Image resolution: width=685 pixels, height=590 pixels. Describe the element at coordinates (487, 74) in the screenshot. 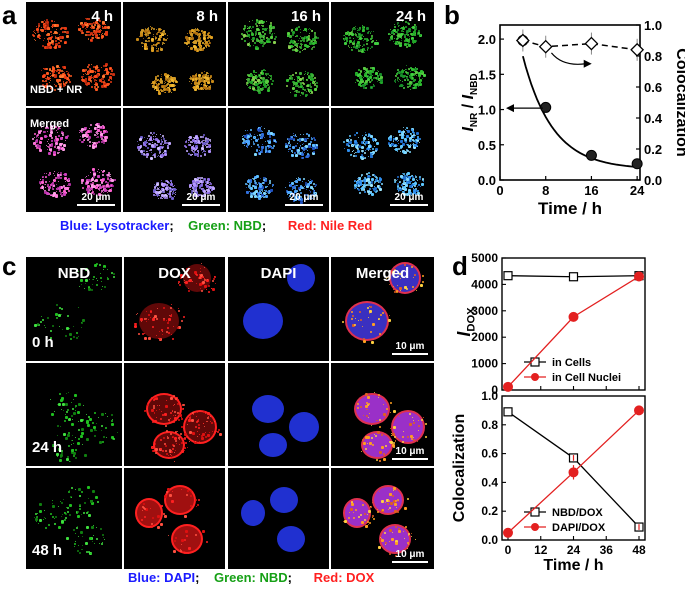

I see `y-tick-label-left: 1.5` at that location.